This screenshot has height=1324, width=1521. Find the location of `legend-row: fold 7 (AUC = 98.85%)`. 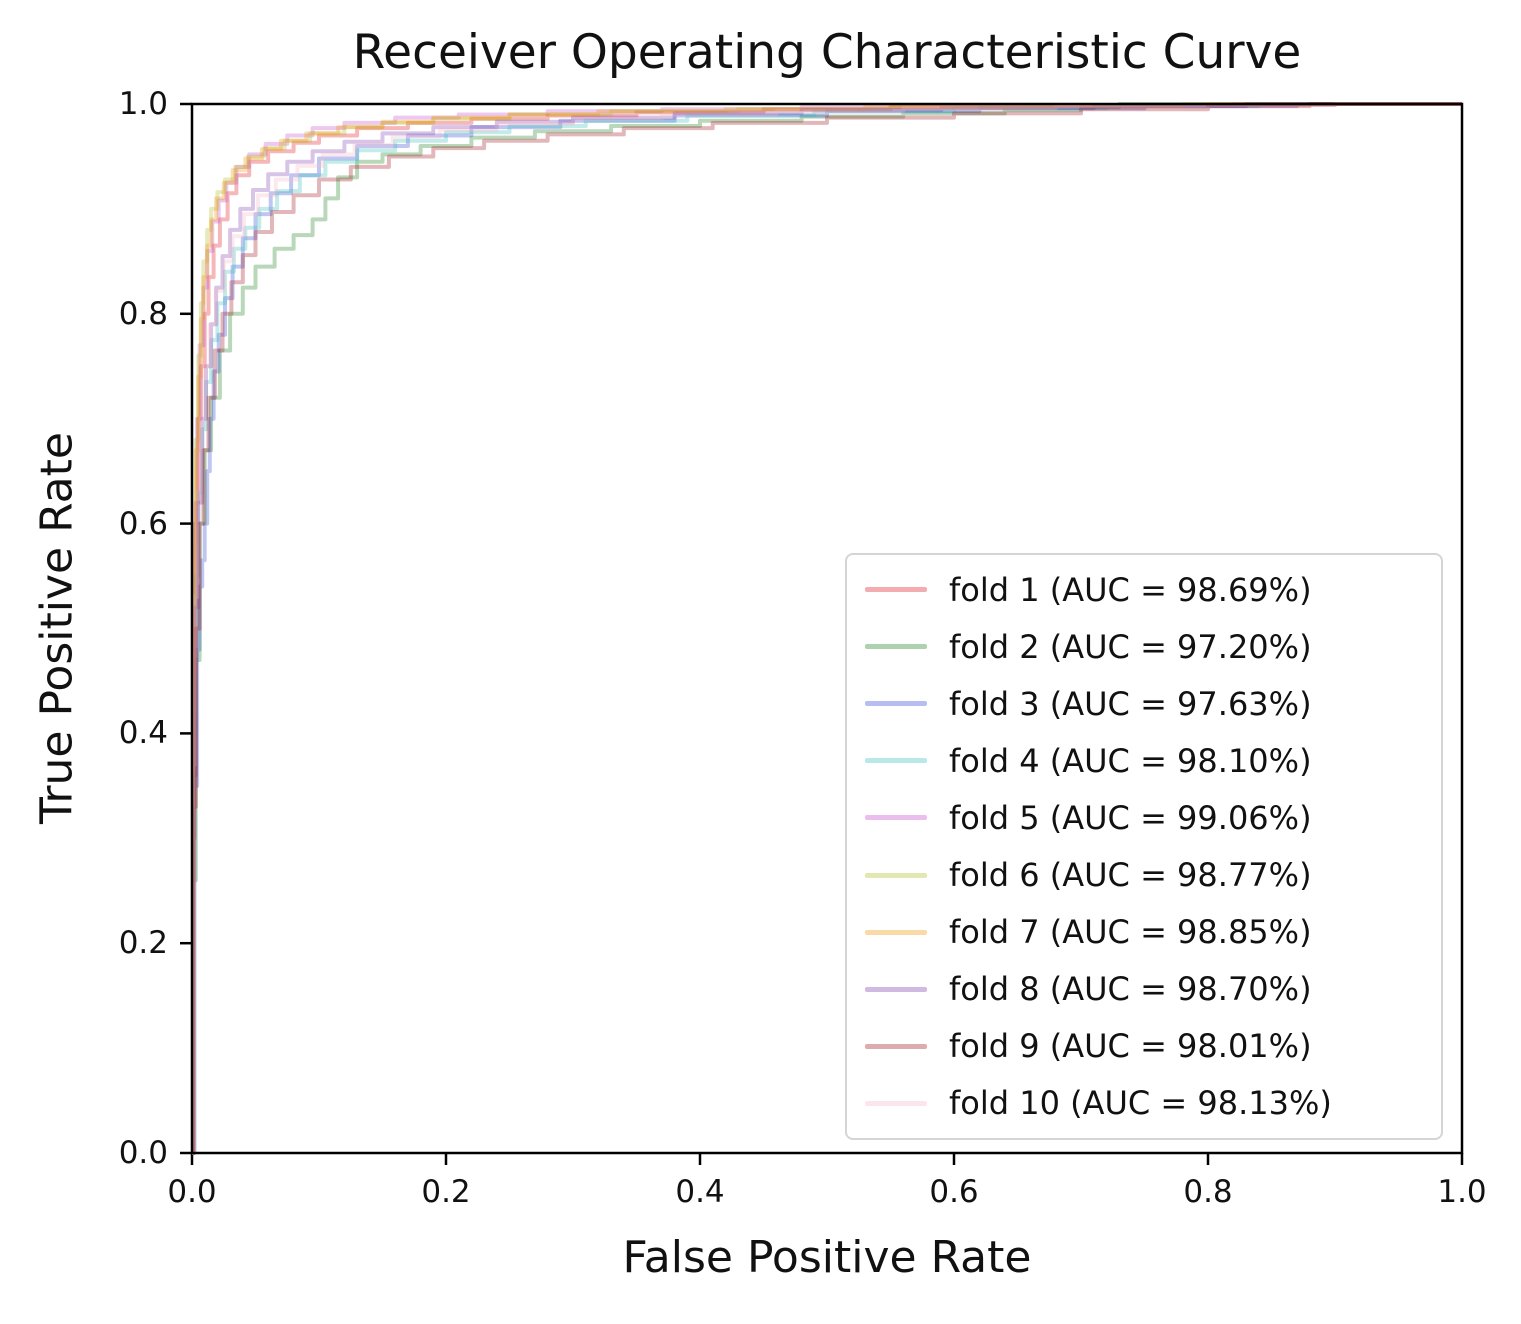

legend-row: fold 7 (AUC = 98.85%) is located at coordinates (1144, 932).